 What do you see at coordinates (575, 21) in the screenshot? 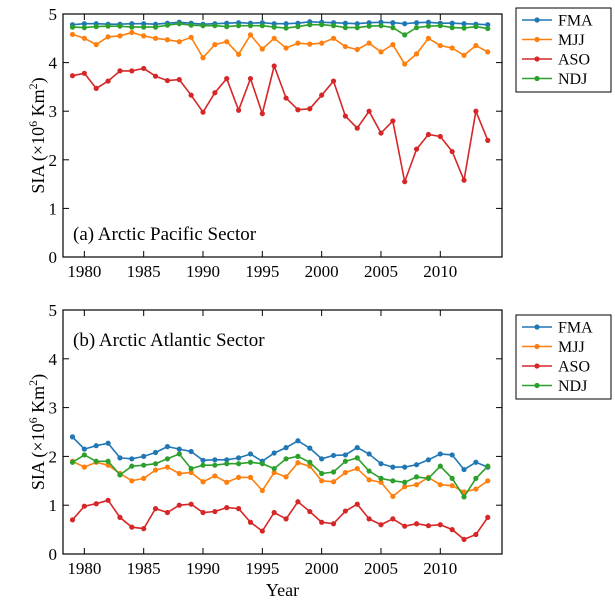
I see `legend-label-fma: FMA` at bounding box center [575, 21].